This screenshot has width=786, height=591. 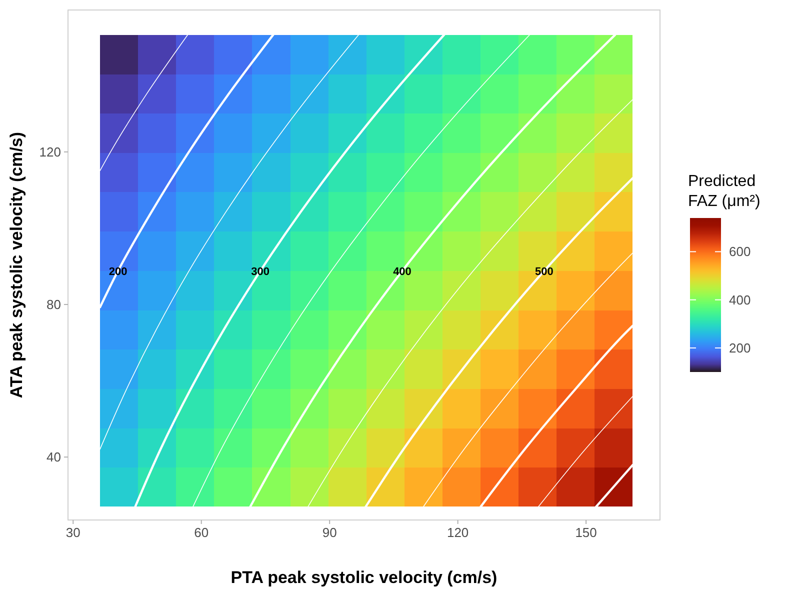 I want to click on y-axis-title: ATA peak systolic velocity (cm/s), so click(x=16, y=265).